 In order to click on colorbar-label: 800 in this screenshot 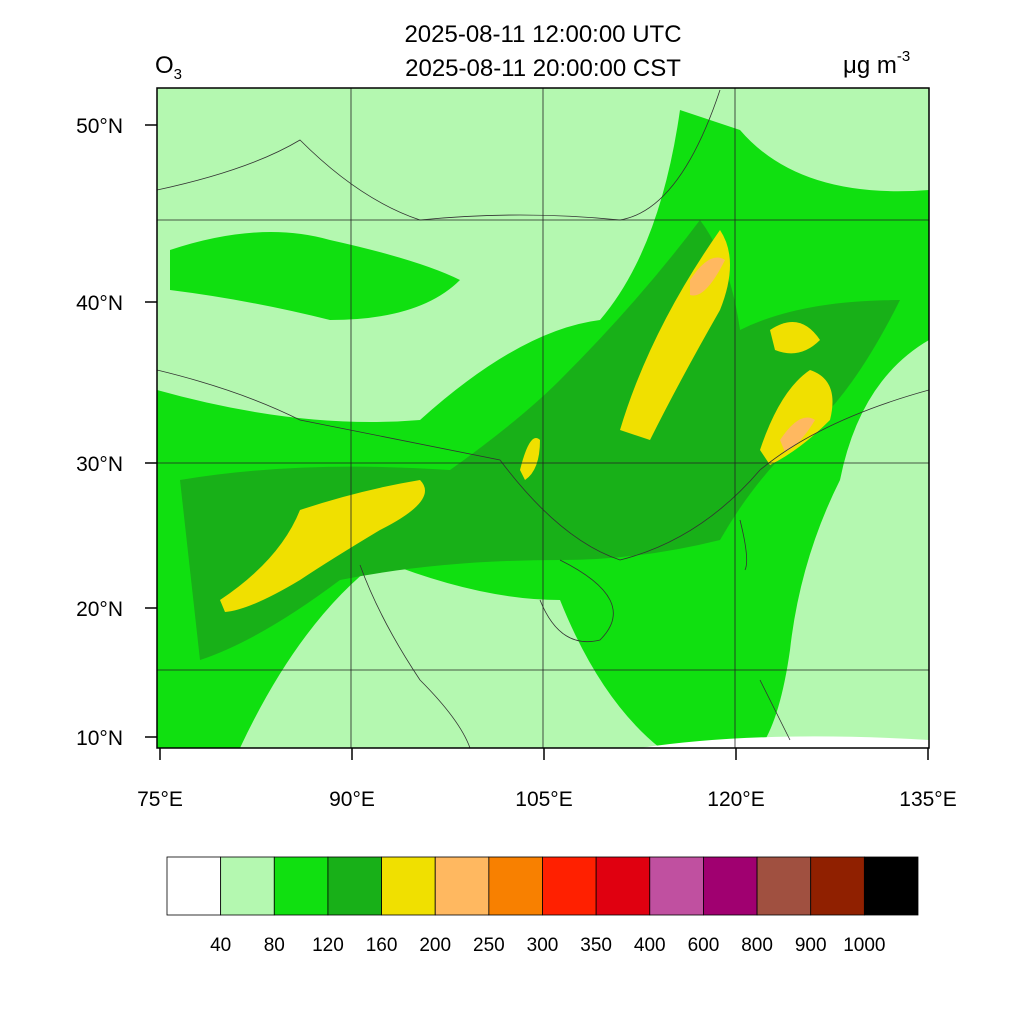, I will do `click(757, 945)`.